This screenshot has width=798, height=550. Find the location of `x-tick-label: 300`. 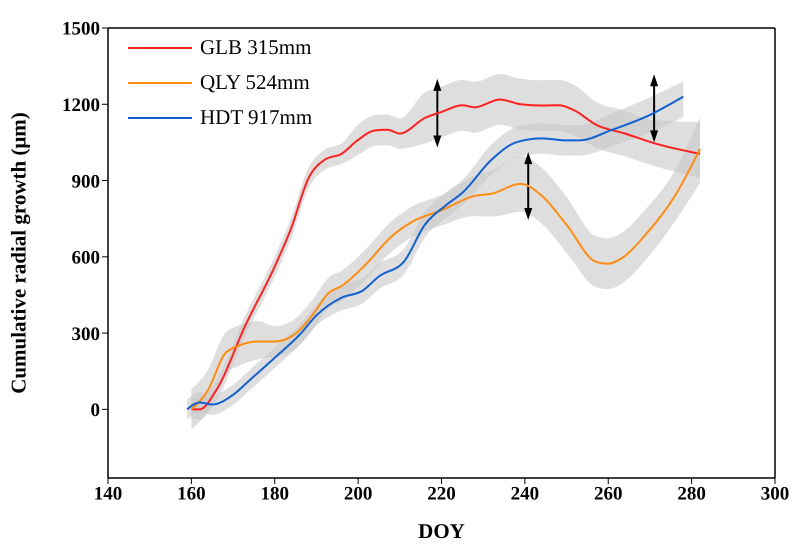

x-tick-label: 300 is located at coordinates (775, 493).